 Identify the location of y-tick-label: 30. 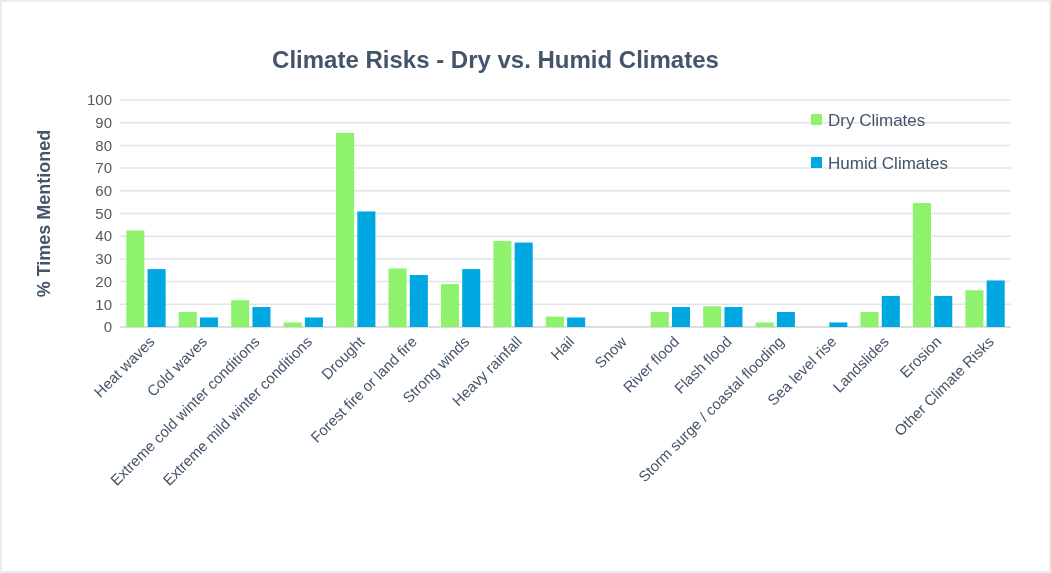
(103, 259).